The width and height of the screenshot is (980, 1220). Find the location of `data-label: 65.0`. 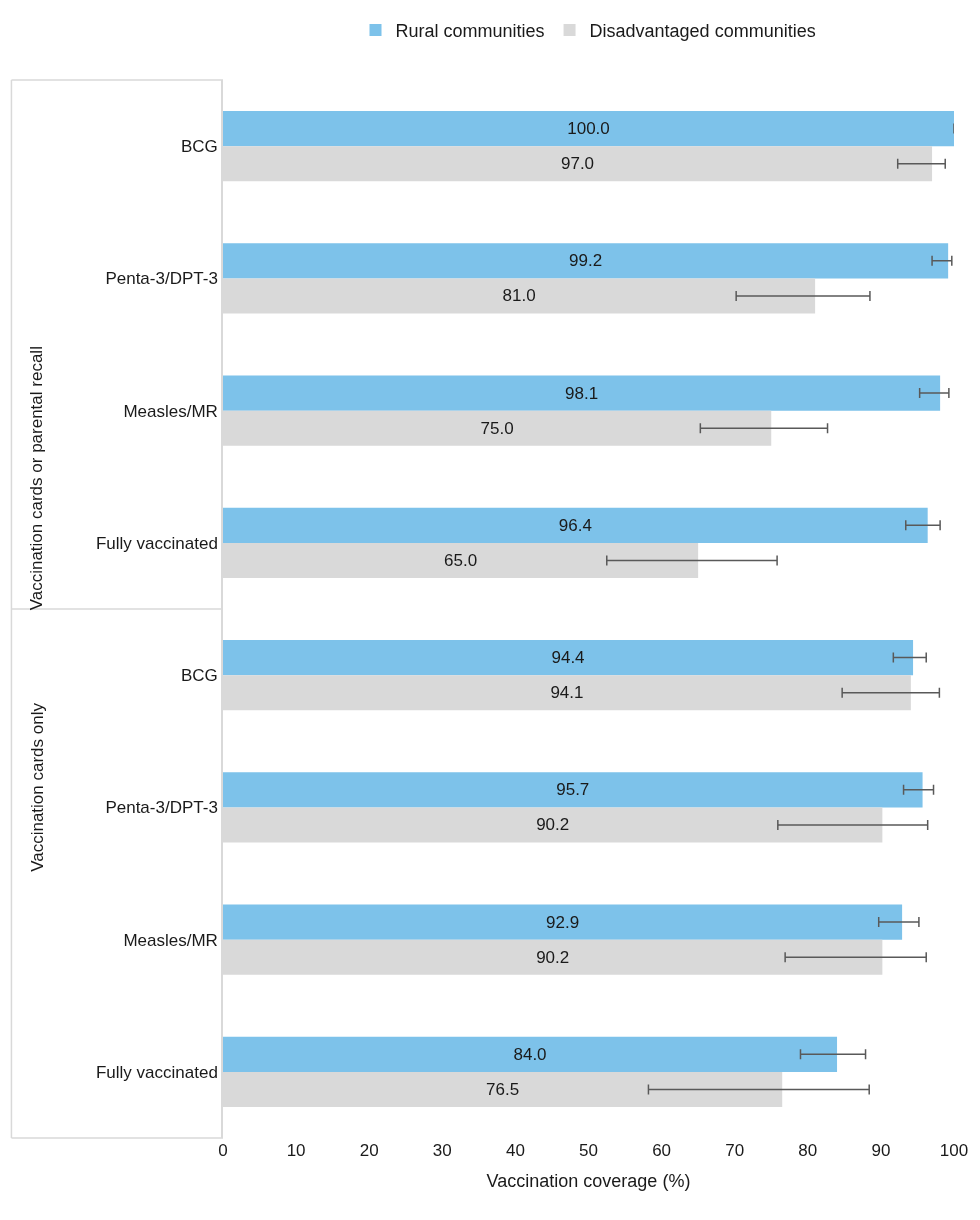

data-label: 65.0 is located at coordinates (461, 560).